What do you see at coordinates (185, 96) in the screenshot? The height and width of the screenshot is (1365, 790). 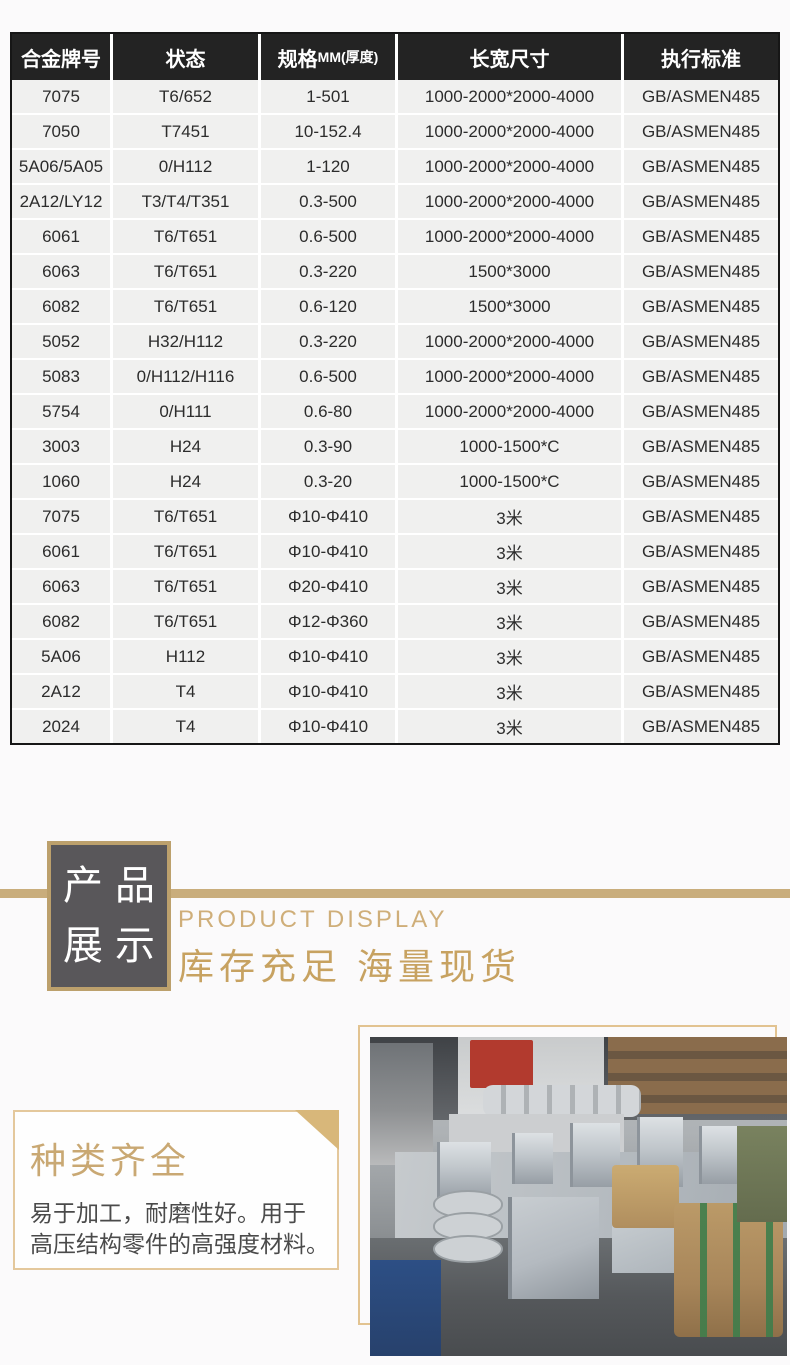 I see `table-cell: T6/652` at bounding box center [185, 96].